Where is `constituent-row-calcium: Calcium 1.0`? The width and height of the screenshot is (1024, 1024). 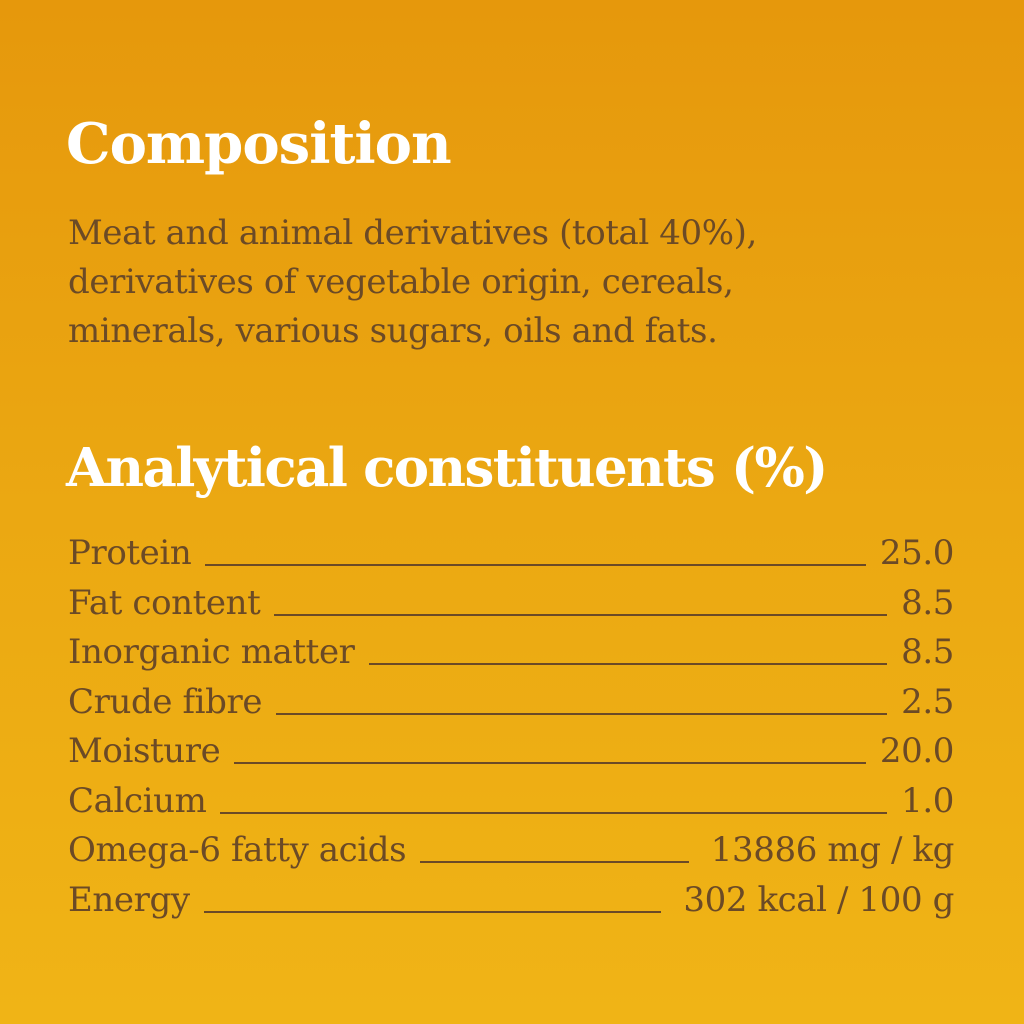
constituent-row-calcium: Calcium 1.0 is located at coordinates (511, 806).